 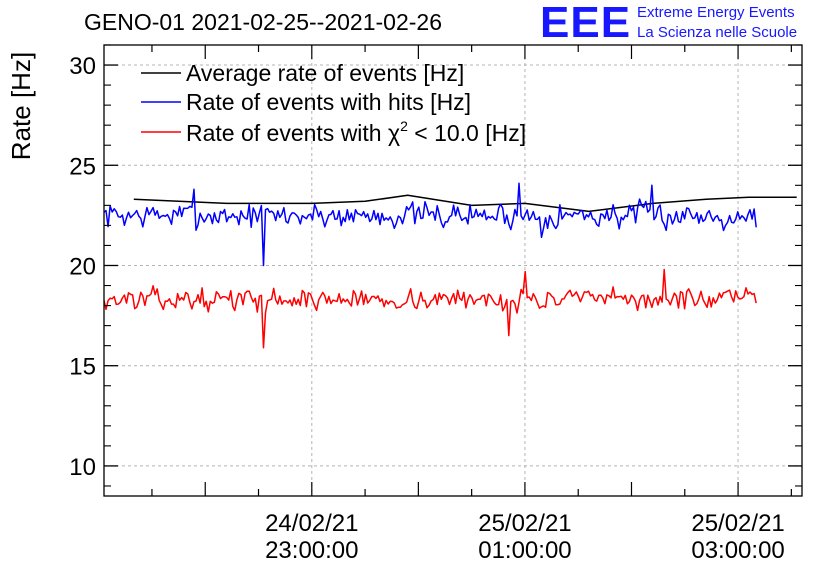 What do you see at coordinates (430, 308) in the screenshot?
I see `series-chi2-line` at bounding box center [430, 308].